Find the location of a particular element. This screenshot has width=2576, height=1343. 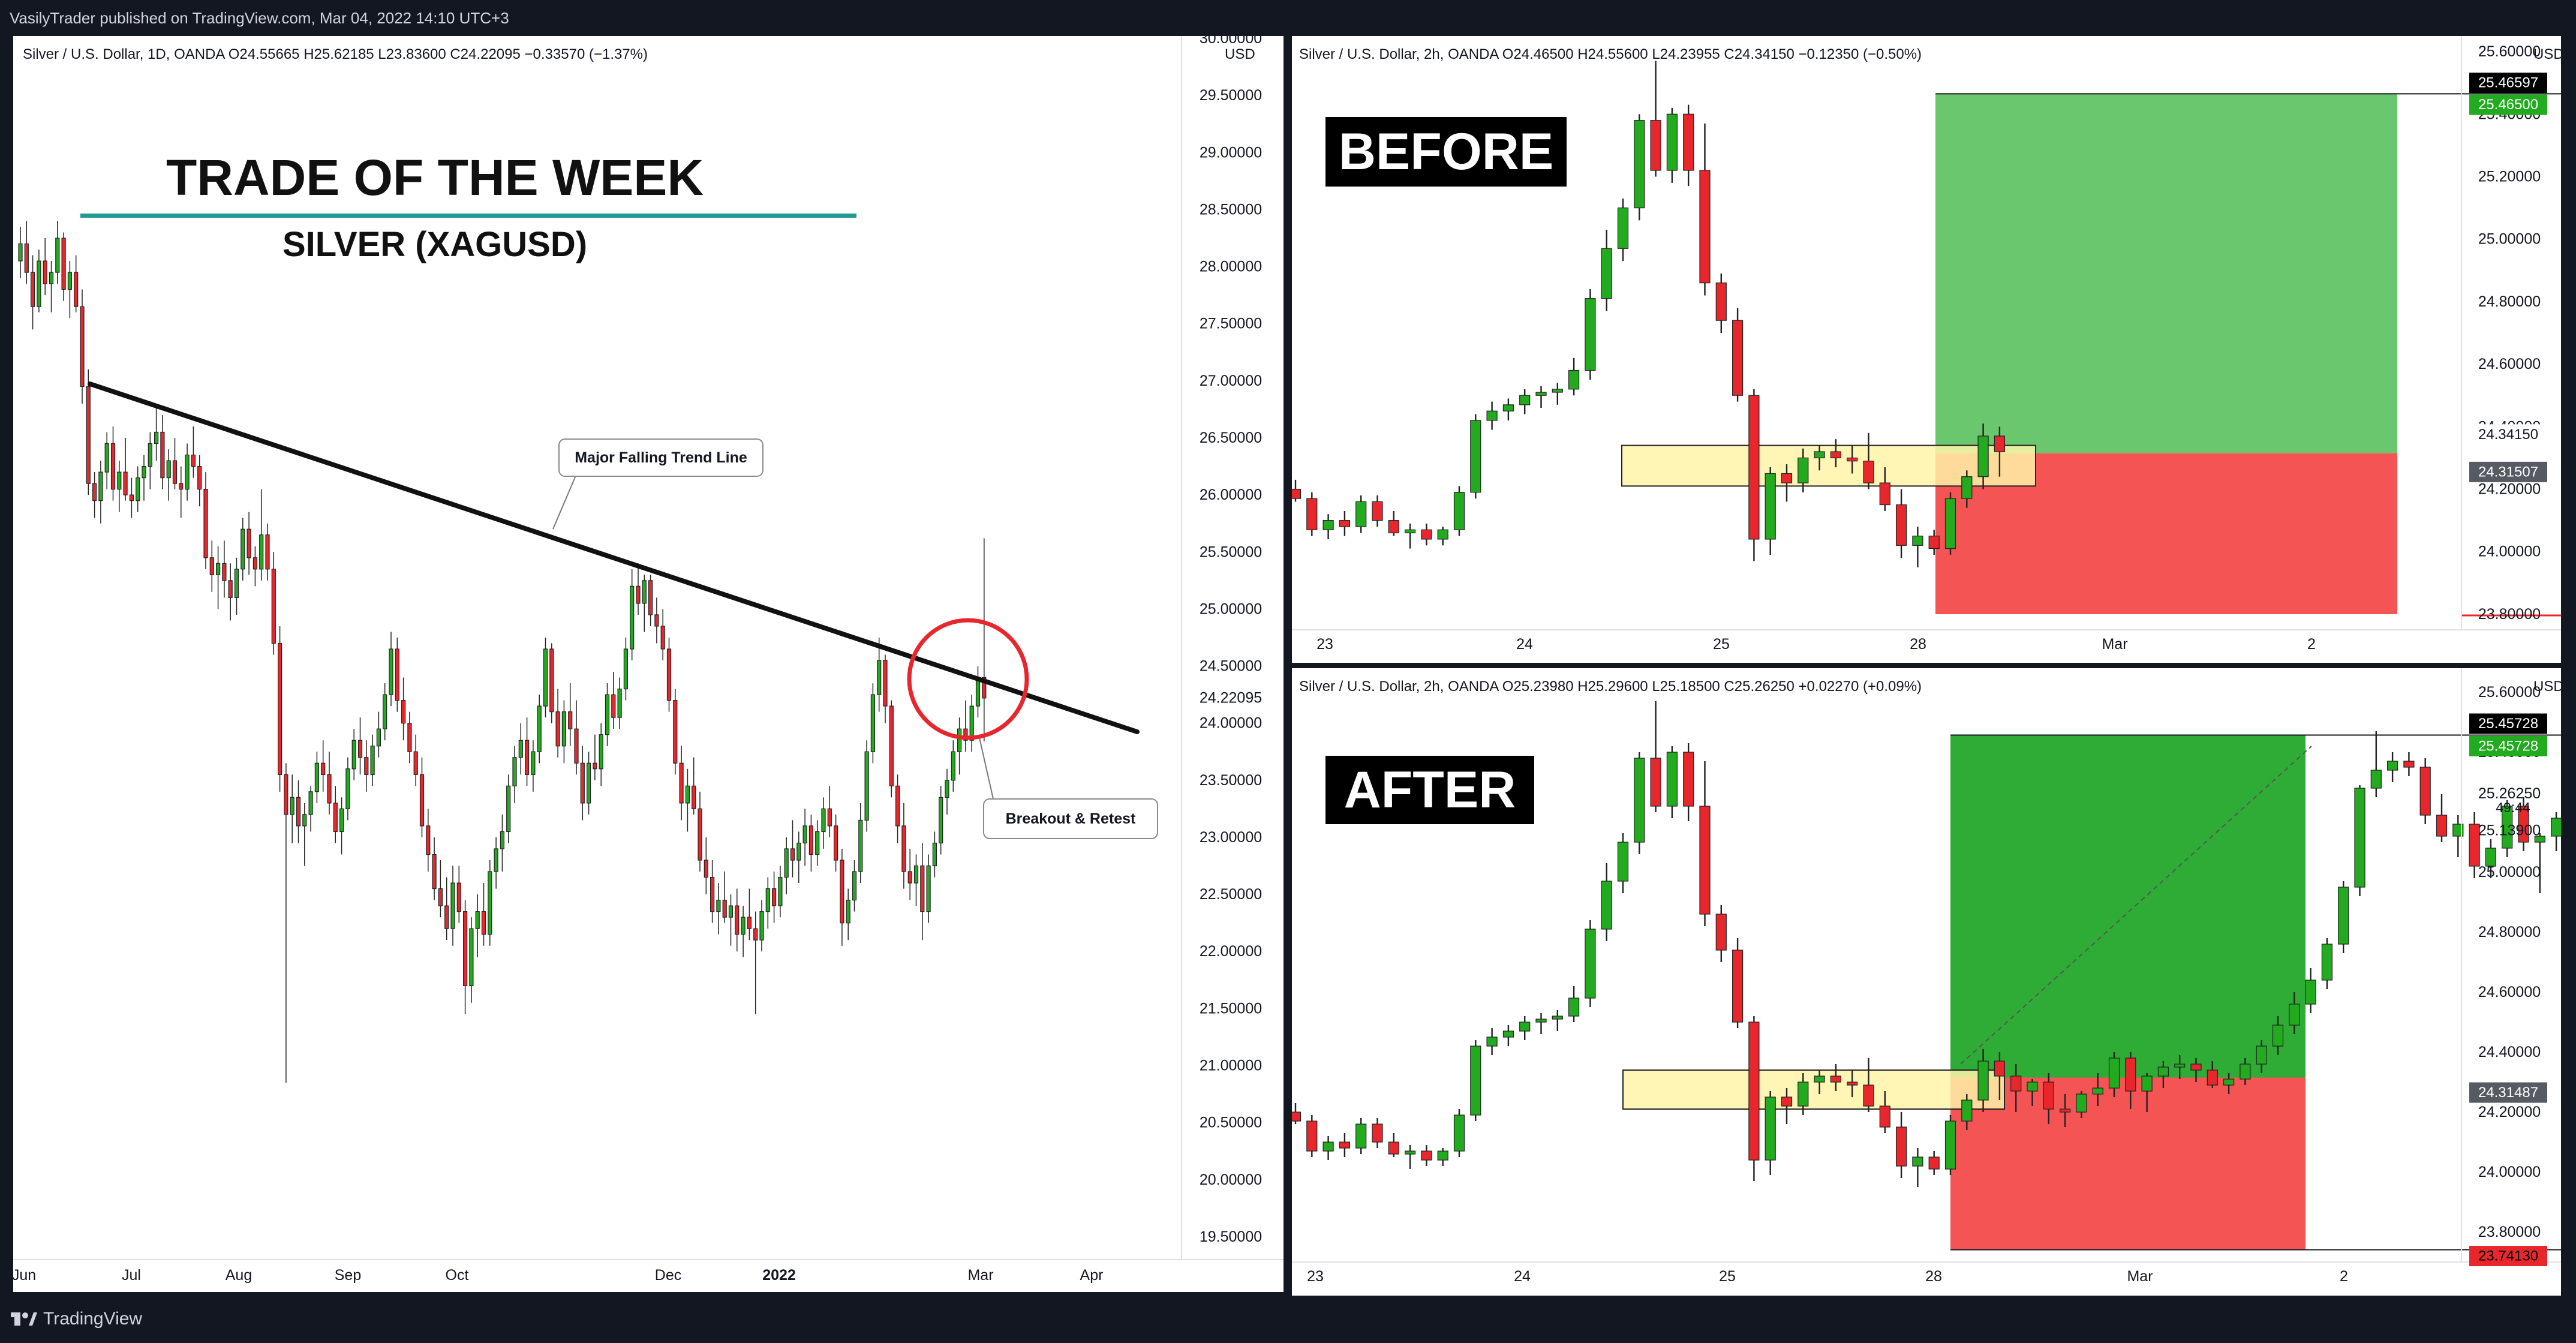

before-position-tool is located at coordinates (2091, 355).